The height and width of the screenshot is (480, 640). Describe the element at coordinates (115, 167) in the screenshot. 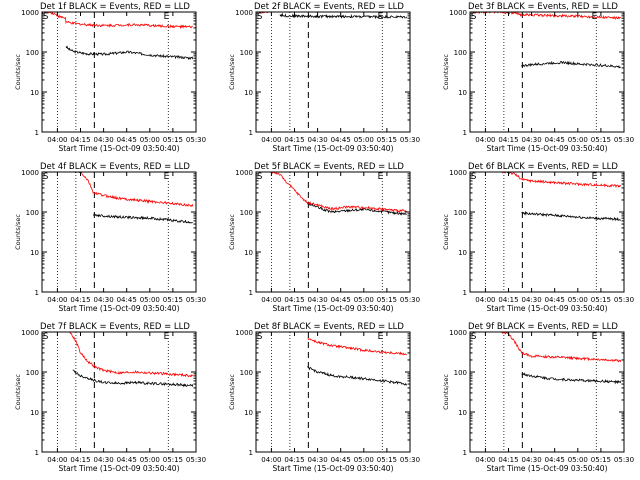

I see `chart-title: Det 4f BLACK = Events, RED = LLD` at that location.